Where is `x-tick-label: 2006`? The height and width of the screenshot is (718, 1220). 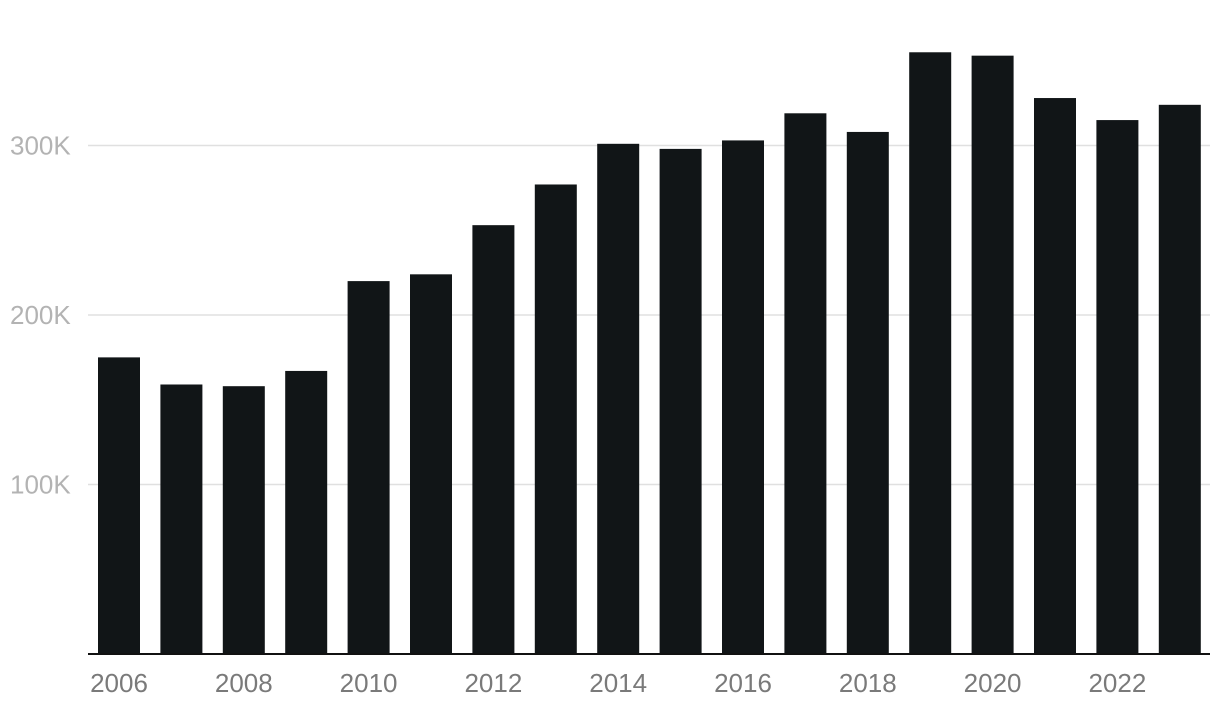
x-tick-label: 2006 is located at coordinates (119, 683).